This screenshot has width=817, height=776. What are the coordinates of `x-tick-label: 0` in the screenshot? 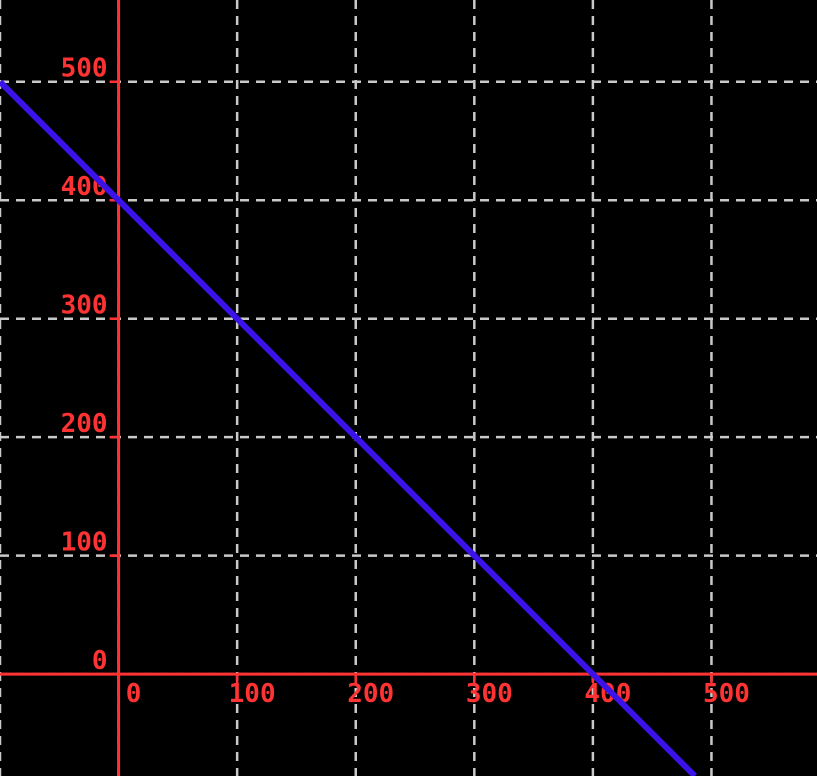 It's located at (134, 694).